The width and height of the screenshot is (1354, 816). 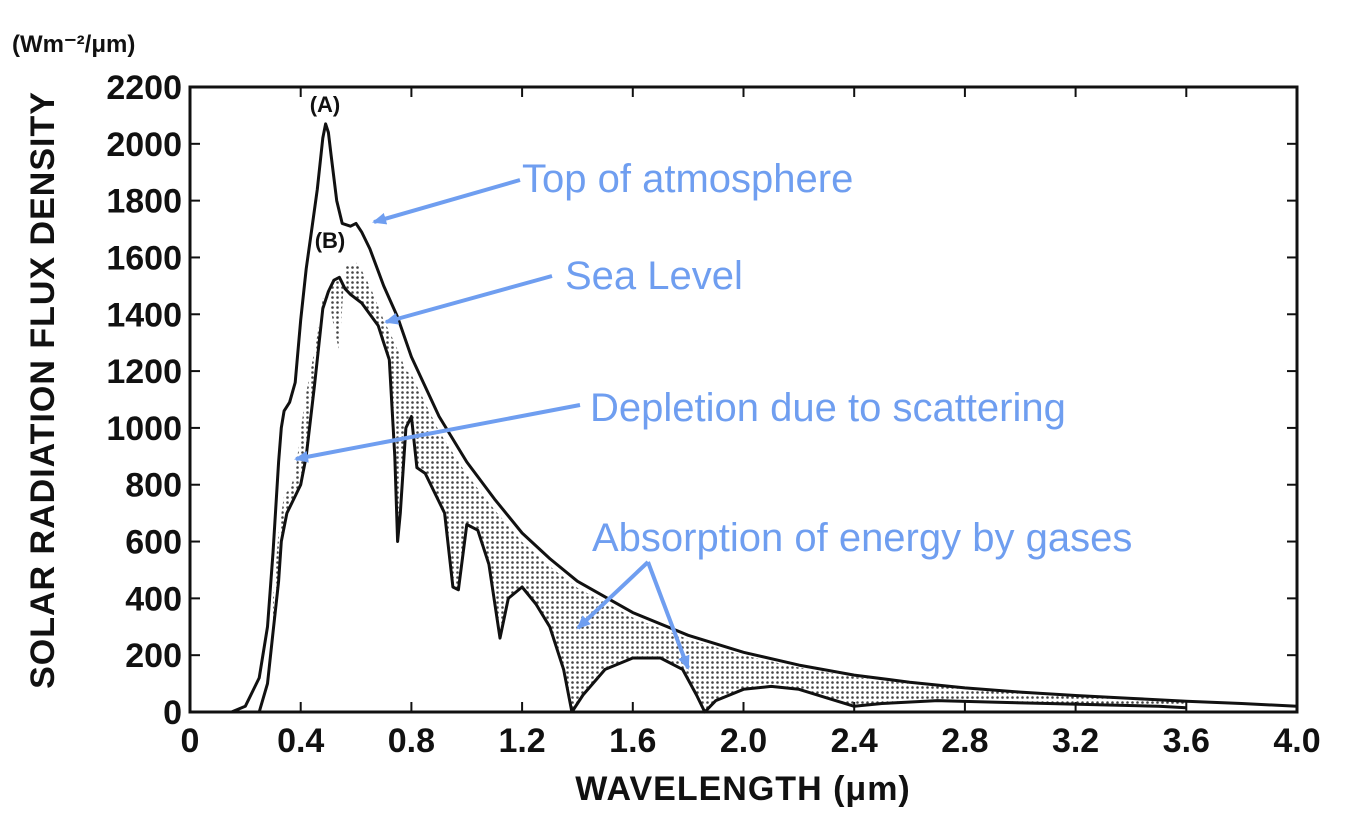 What do you see at coordinates (144, 145) in the screenshot?
I see `y-tick-label: 2000` at bounding box center [144, 145].